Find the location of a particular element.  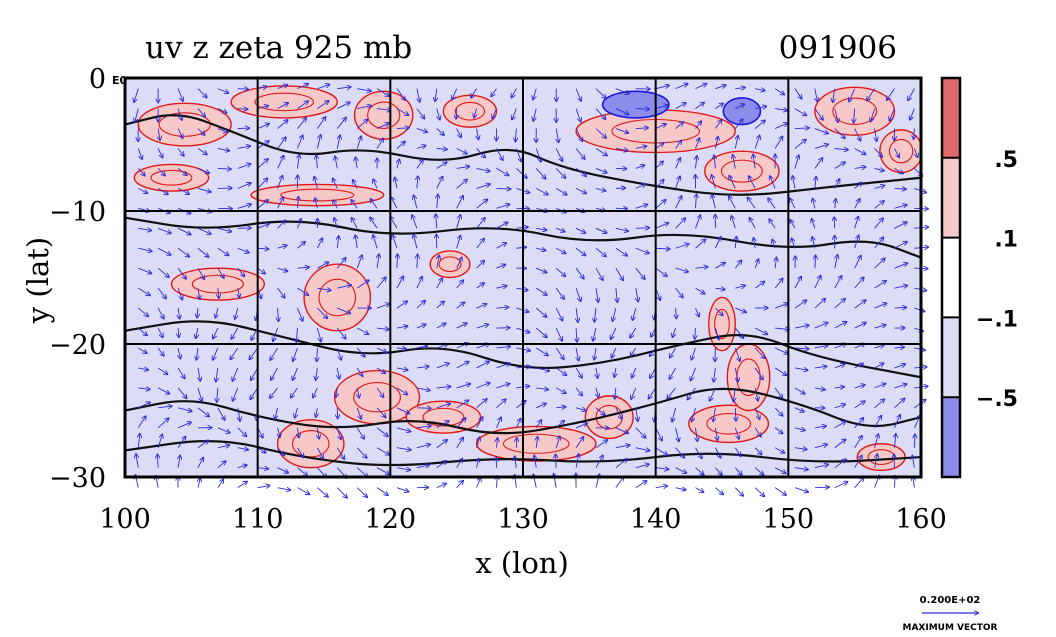

x-tick-label: 120 is located at coordinates (391, 519).